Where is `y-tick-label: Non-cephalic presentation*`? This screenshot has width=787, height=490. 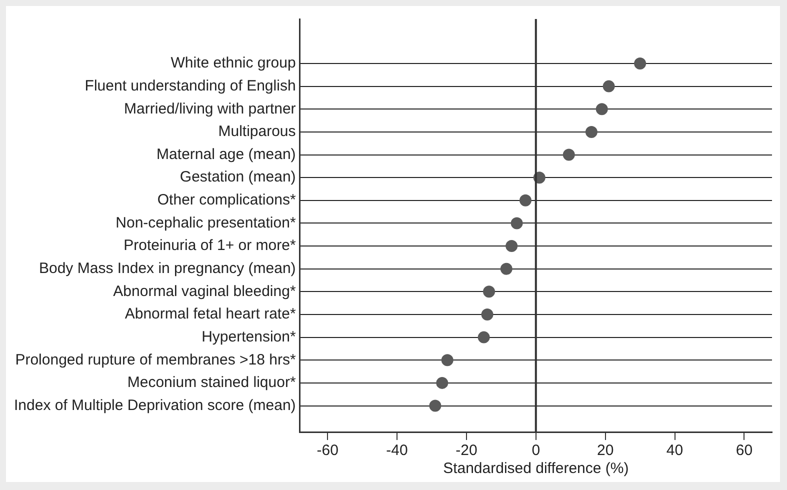 y-tick-label: Non-cephalic presentation* is located at coordinates (206, 223).